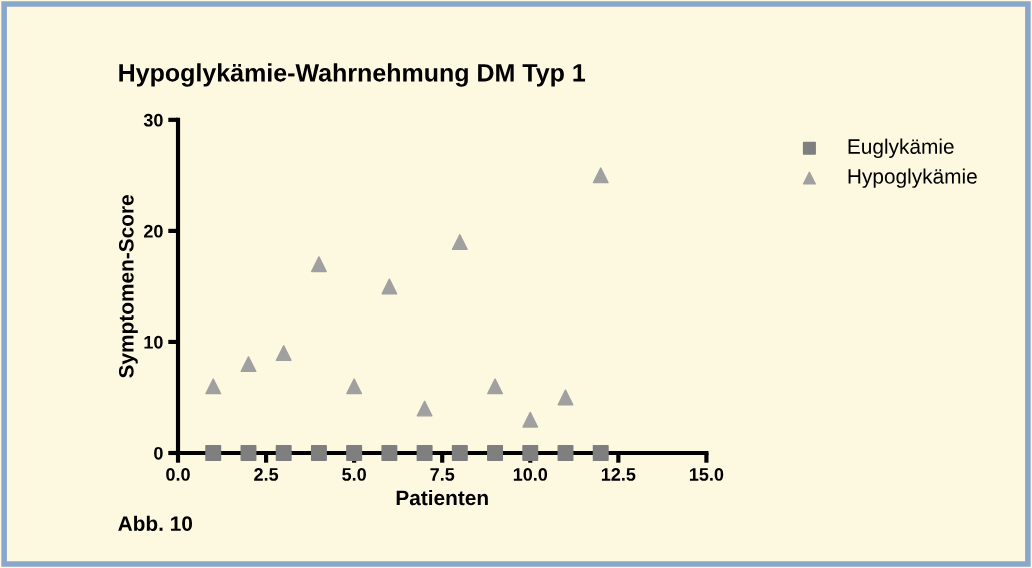 This screenshot has height=568, width=1032. What do you see at coordinates (158, 453) in the screenshot?
I see `y-tick-label: 0` at bounding box center [158, 453].